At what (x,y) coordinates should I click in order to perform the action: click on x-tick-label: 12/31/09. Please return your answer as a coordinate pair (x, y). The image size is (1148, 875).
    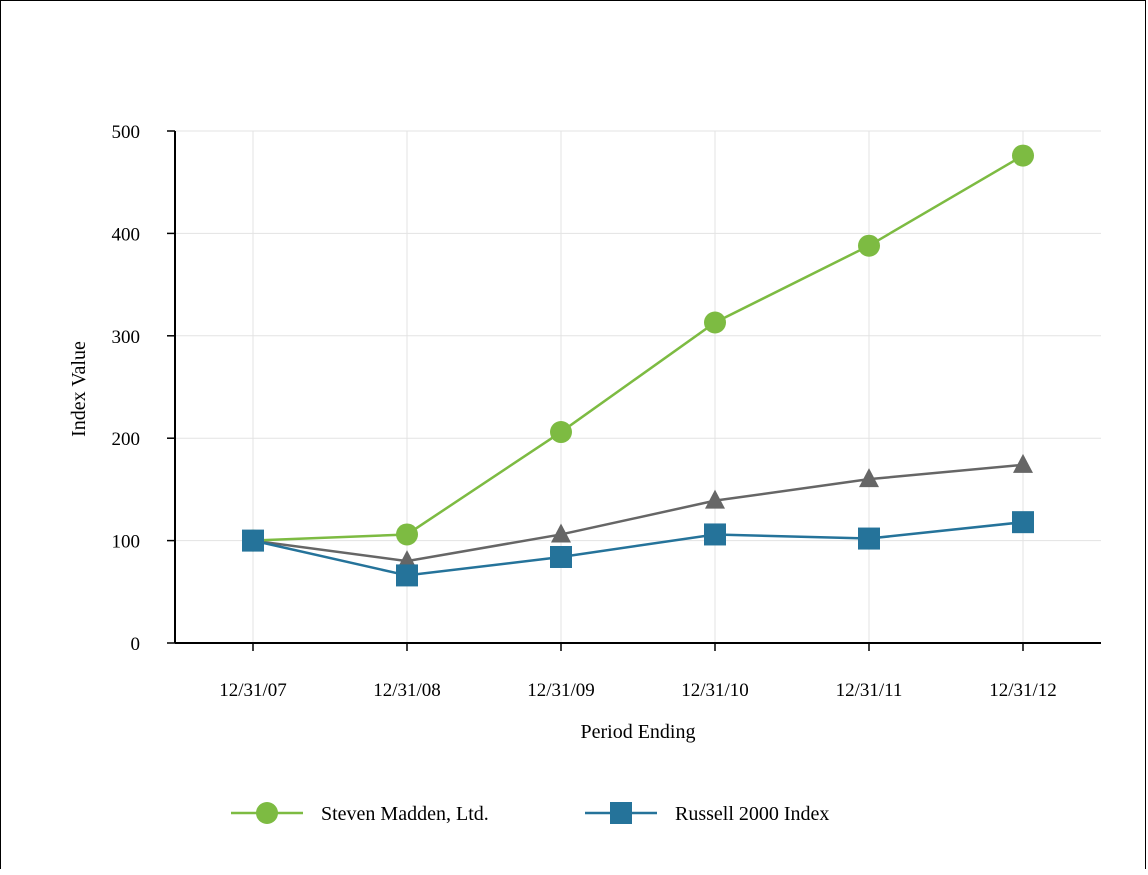
    Looking at the image, I should click on (561, 690).